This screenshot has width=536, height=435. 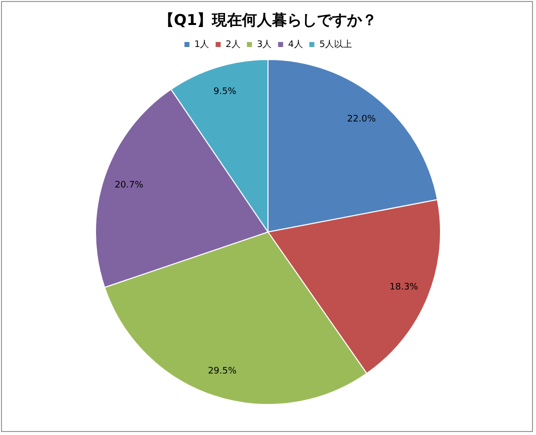 What do you see at coordinates (129, 185) in the screenshot?
I see `data-label: 20.7%` at bounding box center [129, 185].